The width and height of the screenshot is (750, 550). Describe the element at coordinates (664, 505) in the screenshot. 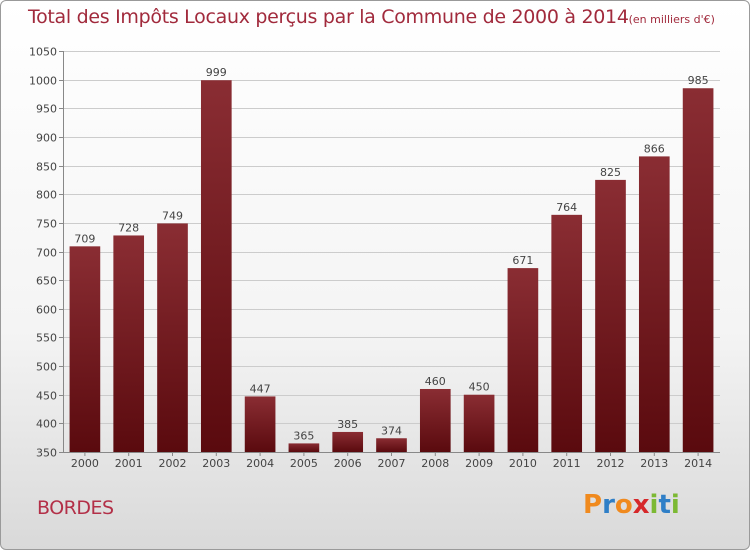

I see `logo-letter: t` at that location.